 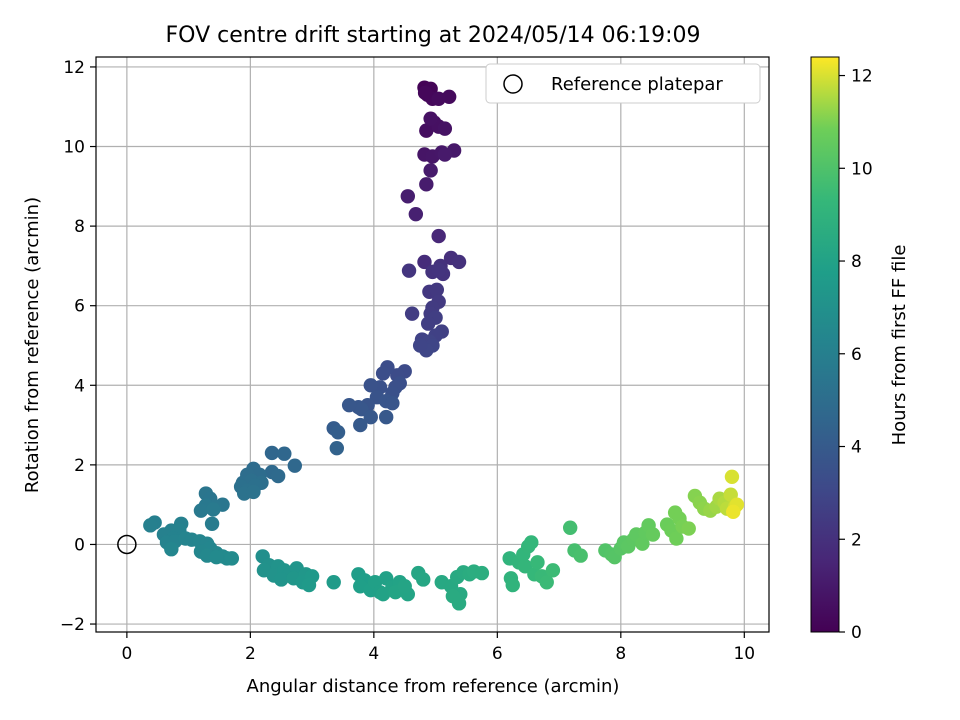 I want to click on x-tick-label: 2, so click(x=250, y=654).